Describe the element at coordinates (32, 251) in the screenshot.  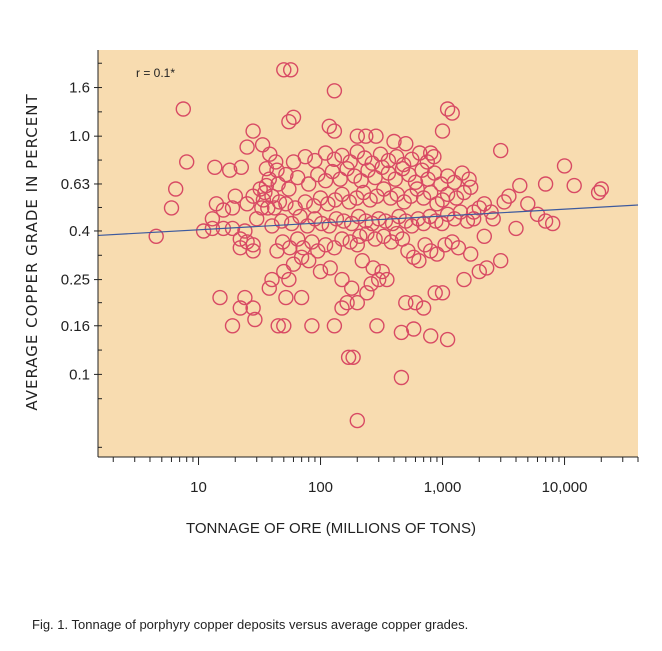
I see `y-axis-title: AVERAGE COPPER GRADE IN PERCENT` at that location.